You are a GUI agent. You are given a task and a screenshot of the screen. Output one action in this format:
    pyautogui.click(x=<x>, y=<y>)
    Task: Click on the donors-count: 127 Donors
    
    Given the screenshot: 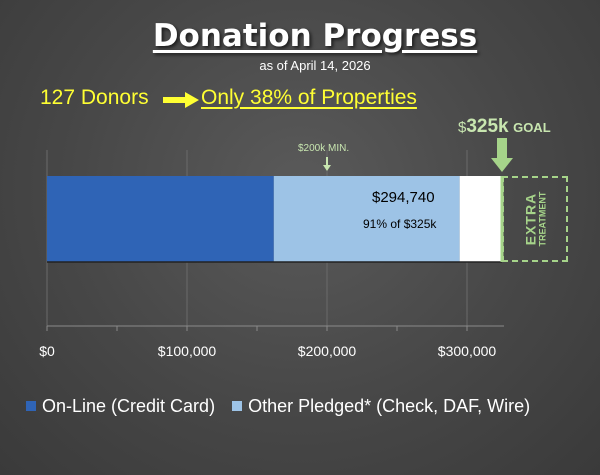 What is the action you would take?
    pyautogui.click(x=94, y=97)
    